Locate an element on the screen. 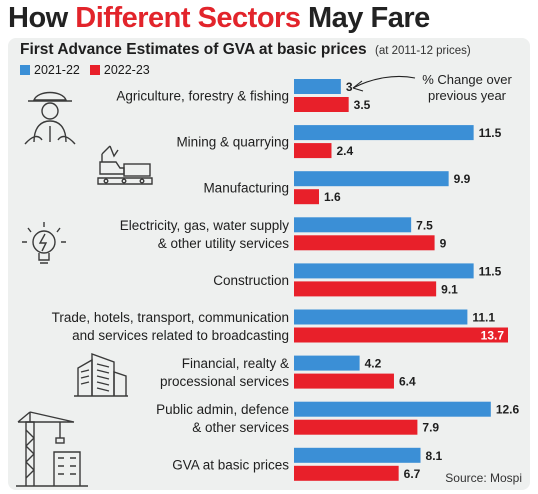  value-label-financial-realty-processional-services-2021-22: 4.2 is located at coordinates (373, 364).